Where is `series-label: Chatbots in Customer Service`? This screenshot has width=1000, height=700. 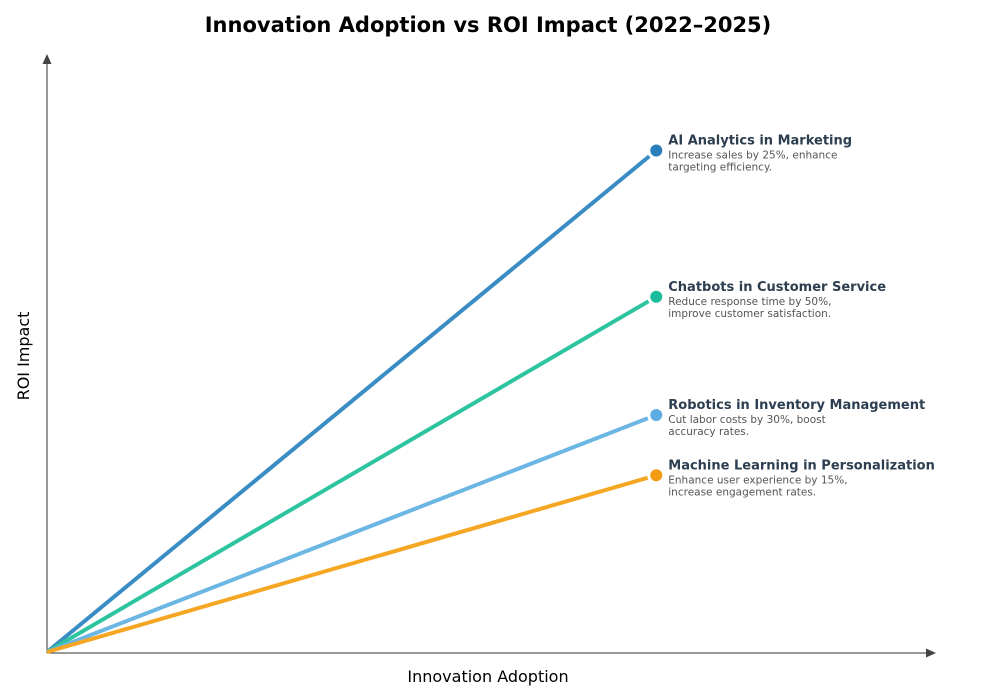 series-label: Chatbots in Customer Service is located at coordinates (777, 287).